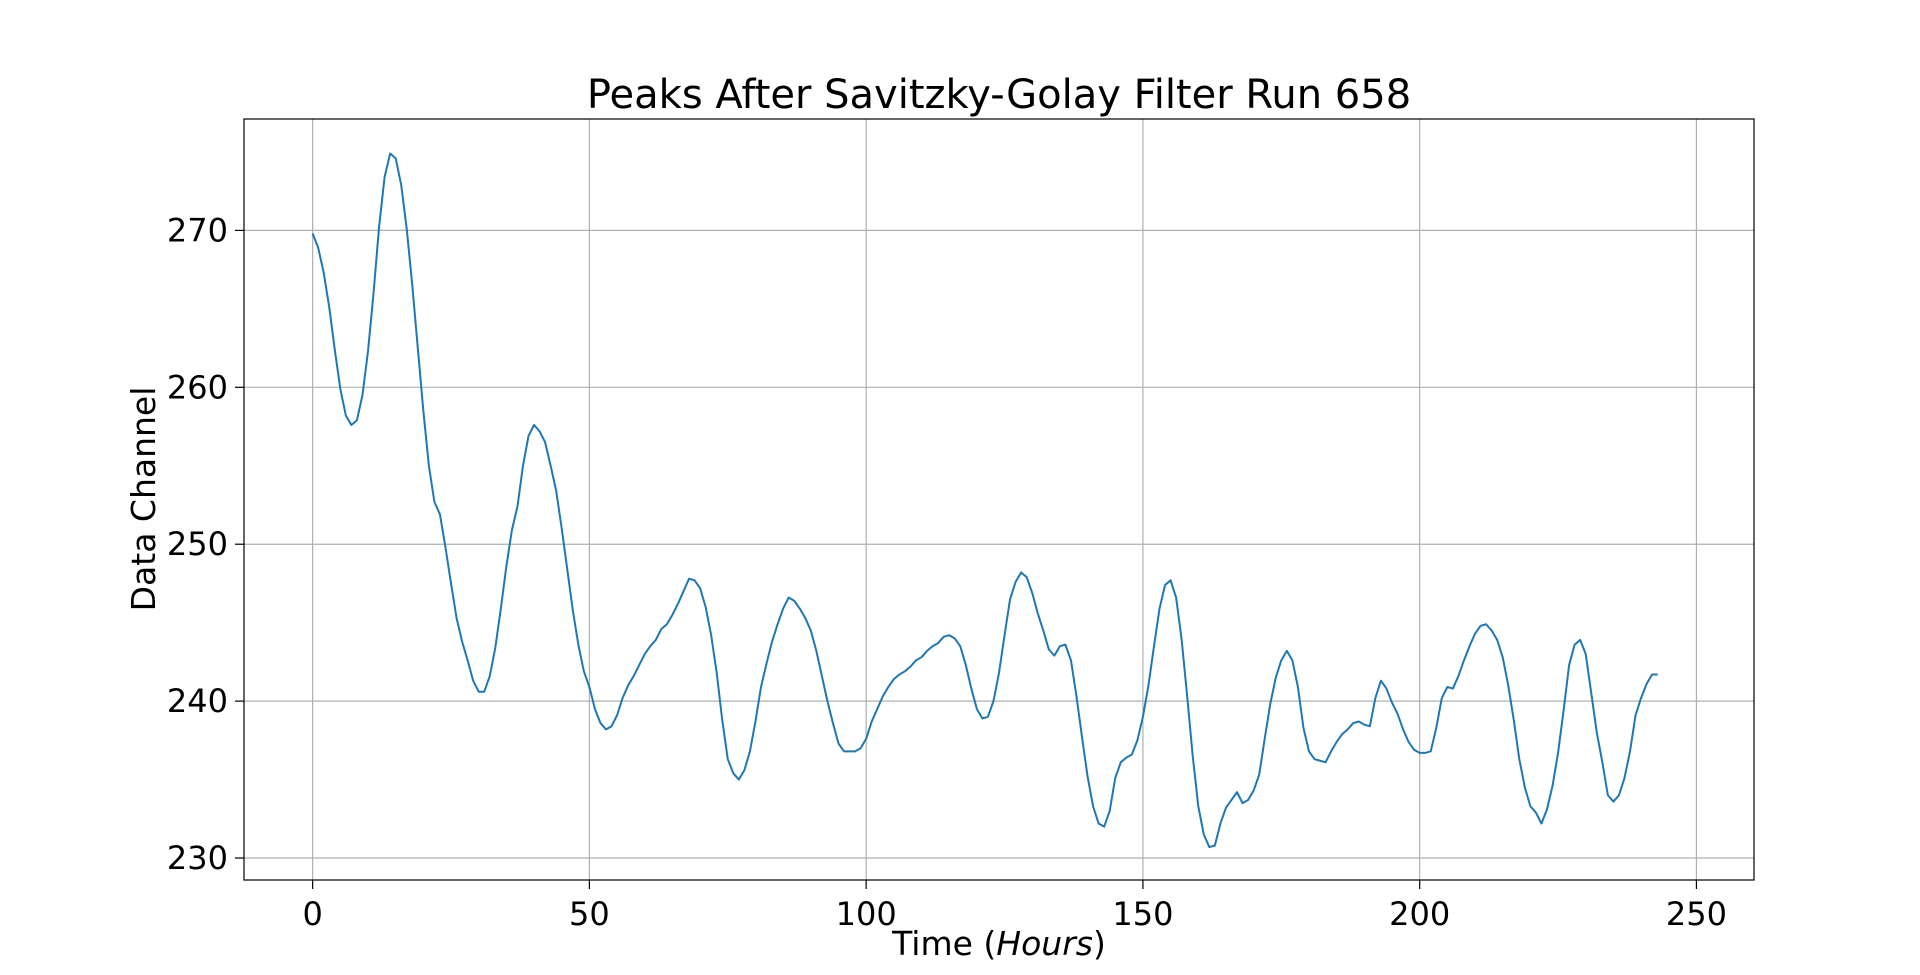 Image resolution: width=1920 pixels, height=975 pixels. I want to click on x-axis-label: Time (Hours), so click(998, 943).